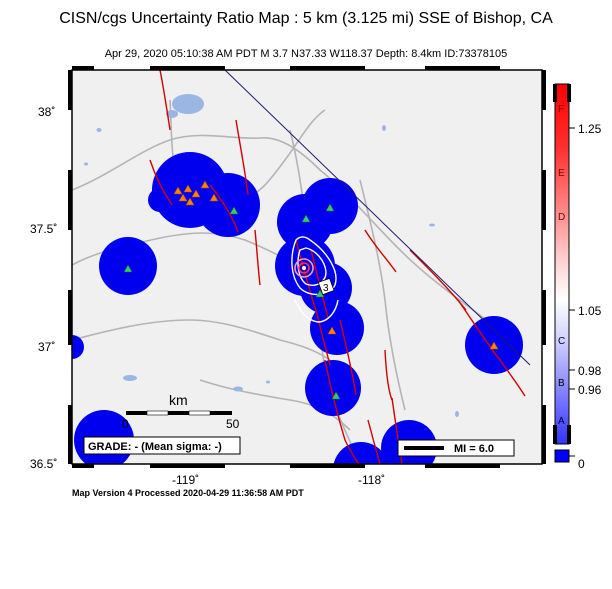  Describe the element at coordinates (474, 449) in the screenshot. I see `mi-legend-text: MI = 6.0` at that location.